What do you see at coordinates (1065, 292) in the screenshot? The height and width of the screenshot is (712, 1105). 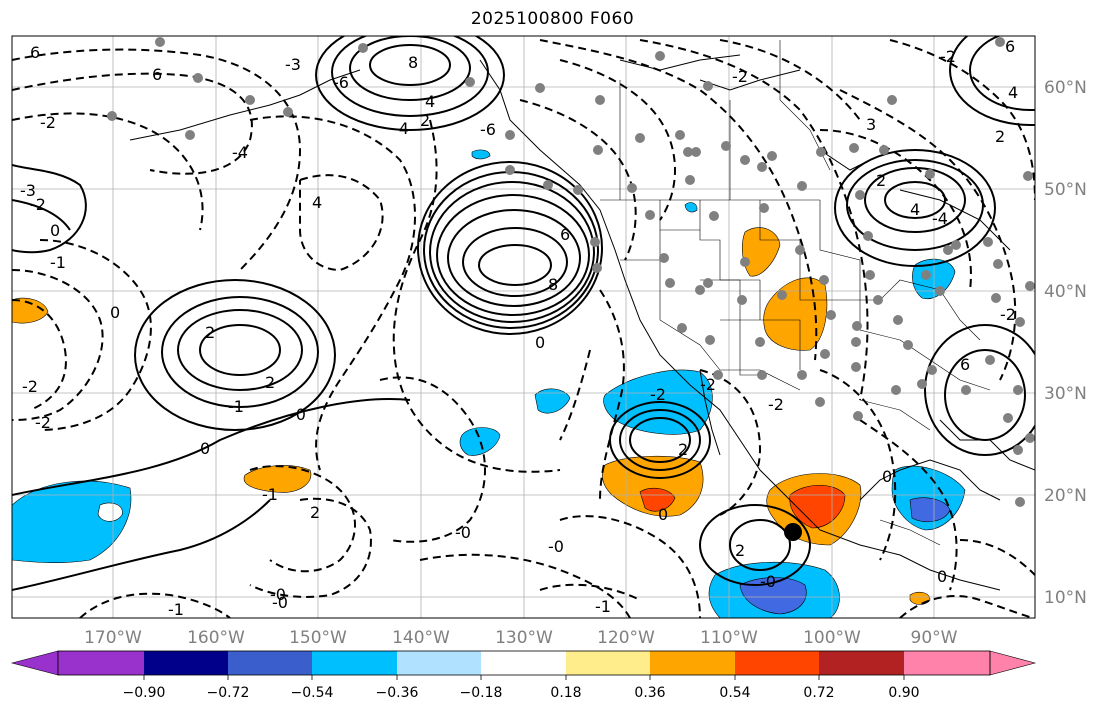 I see `lat-label: 40°N` at bounding box center [1065, 292].